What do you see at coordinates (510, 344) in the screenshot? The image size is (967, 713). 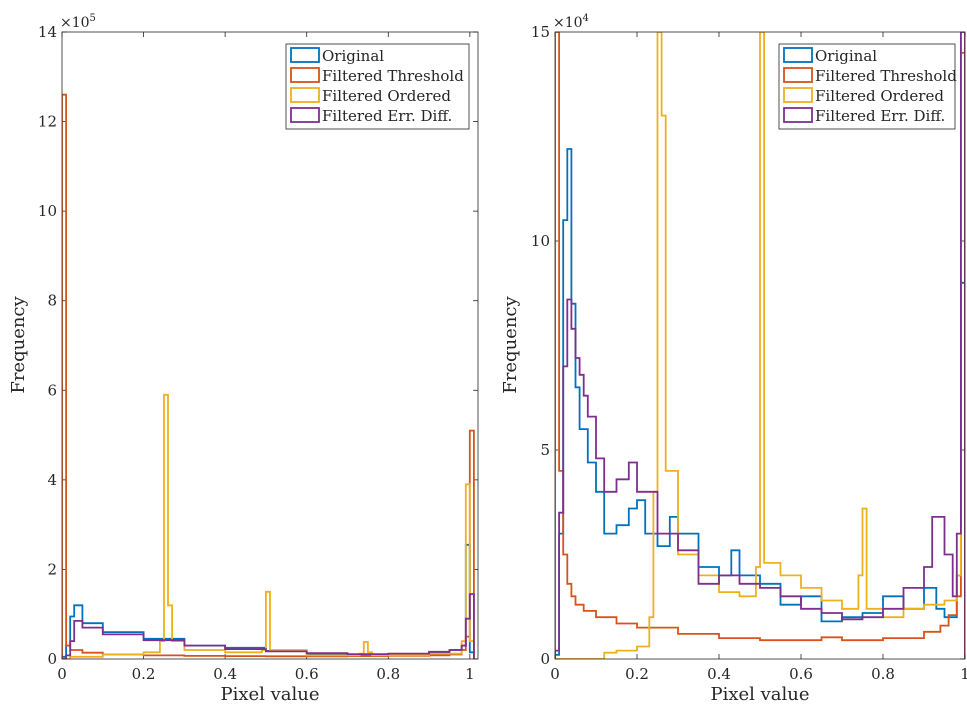 I see `right-y-axis-label: Frequency` at bounding box center [510, 344].